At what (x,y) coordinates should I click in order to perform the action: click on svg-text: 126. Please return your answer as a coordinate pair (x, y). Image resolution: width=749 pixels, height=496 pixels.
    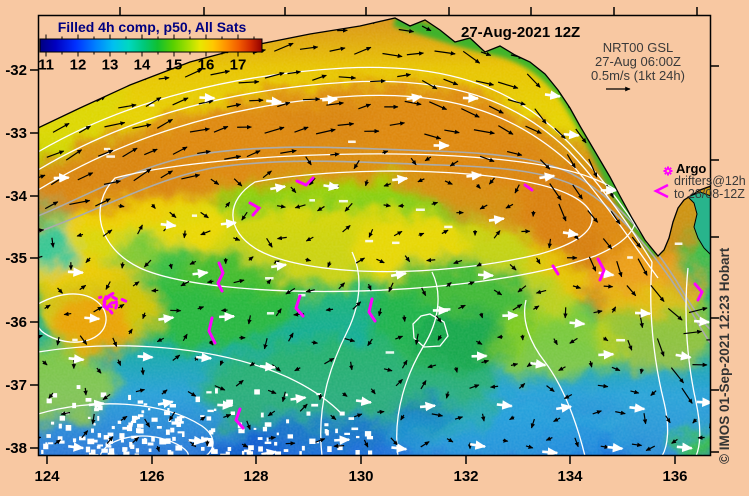
    Looking at the image, I should click on (151, 476).